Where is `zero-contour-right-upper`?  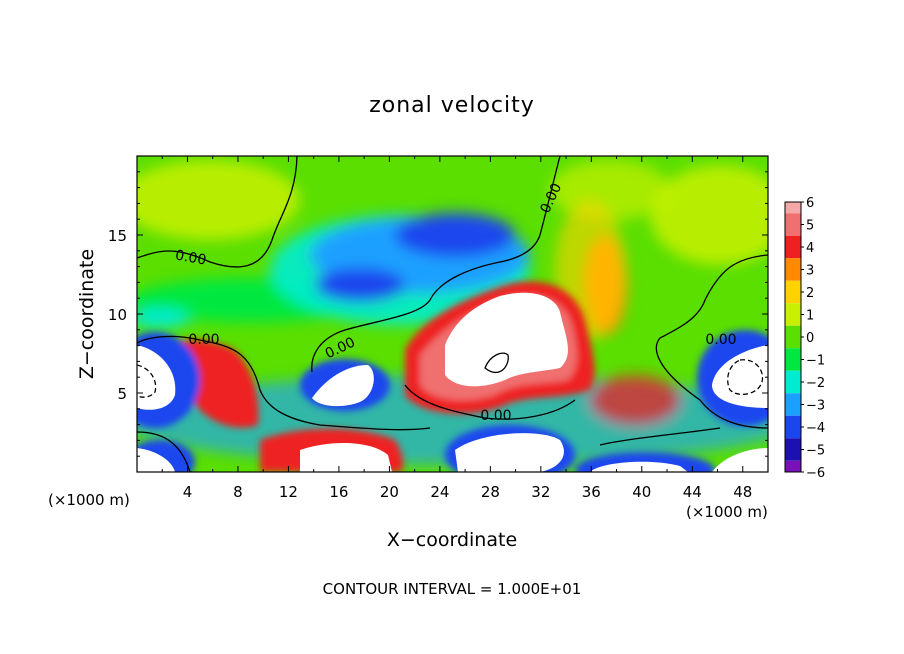 zero-contour-right-upper is located at coordinates (711, 341).